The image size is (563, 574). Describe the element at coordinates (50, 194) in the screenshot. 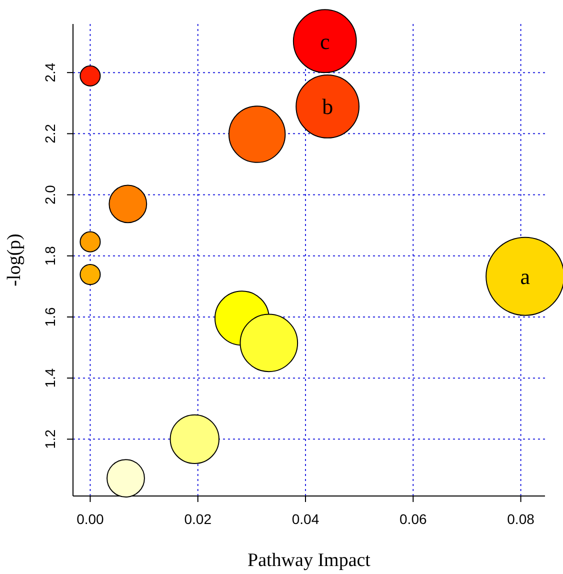

I see `y-tick-label: 2.0` at that location.